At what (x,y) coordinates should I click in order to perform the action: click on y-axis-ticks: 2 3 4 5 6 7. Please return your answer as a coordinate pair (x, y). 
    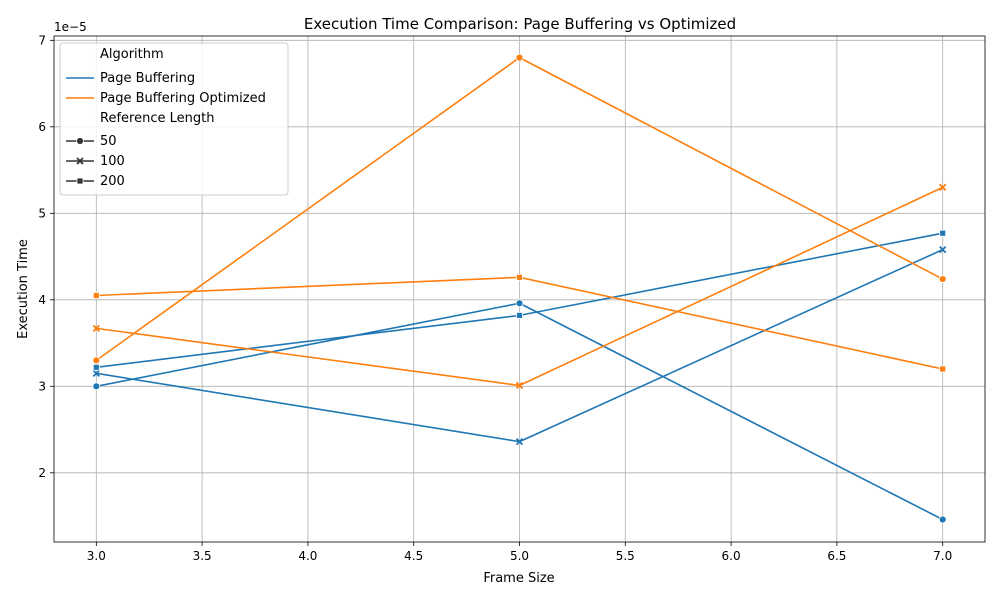
    Looking at the image, I should click on (46, 256).